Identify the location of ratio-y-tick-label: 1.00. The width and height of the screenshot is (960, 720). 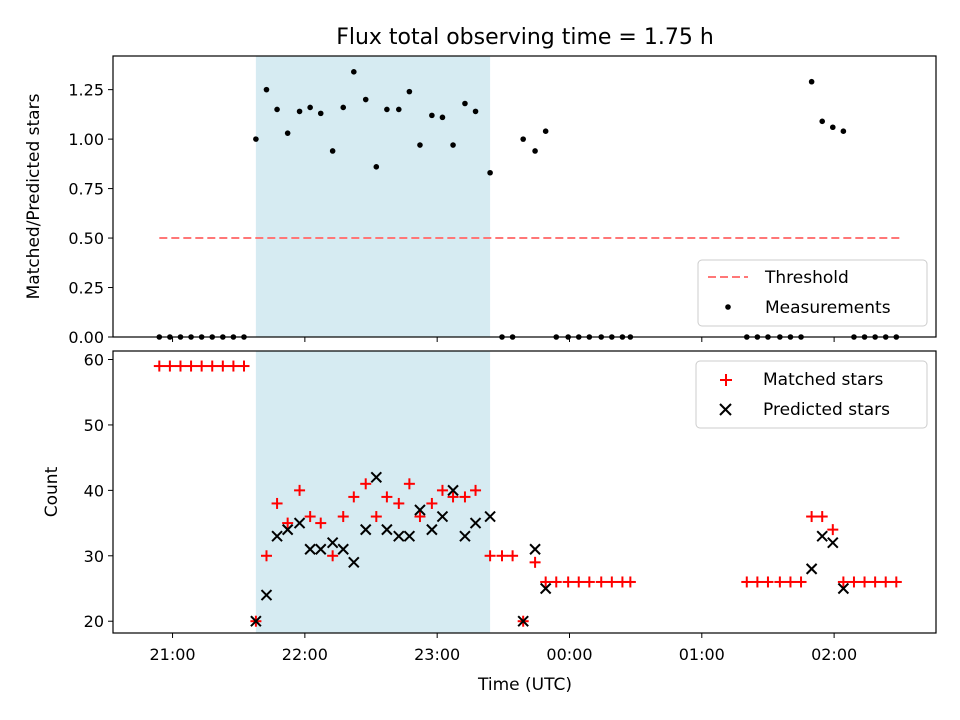
(86, 139).